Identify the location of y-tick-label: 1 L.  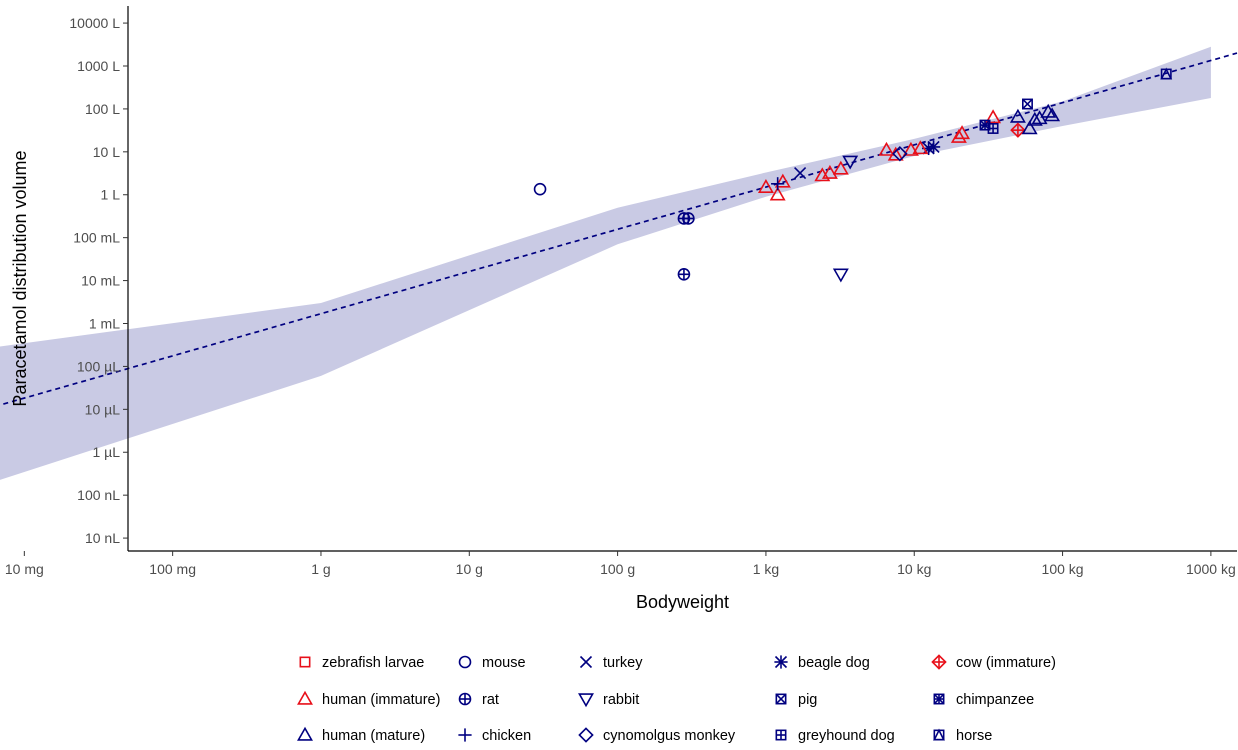
(111, 195).